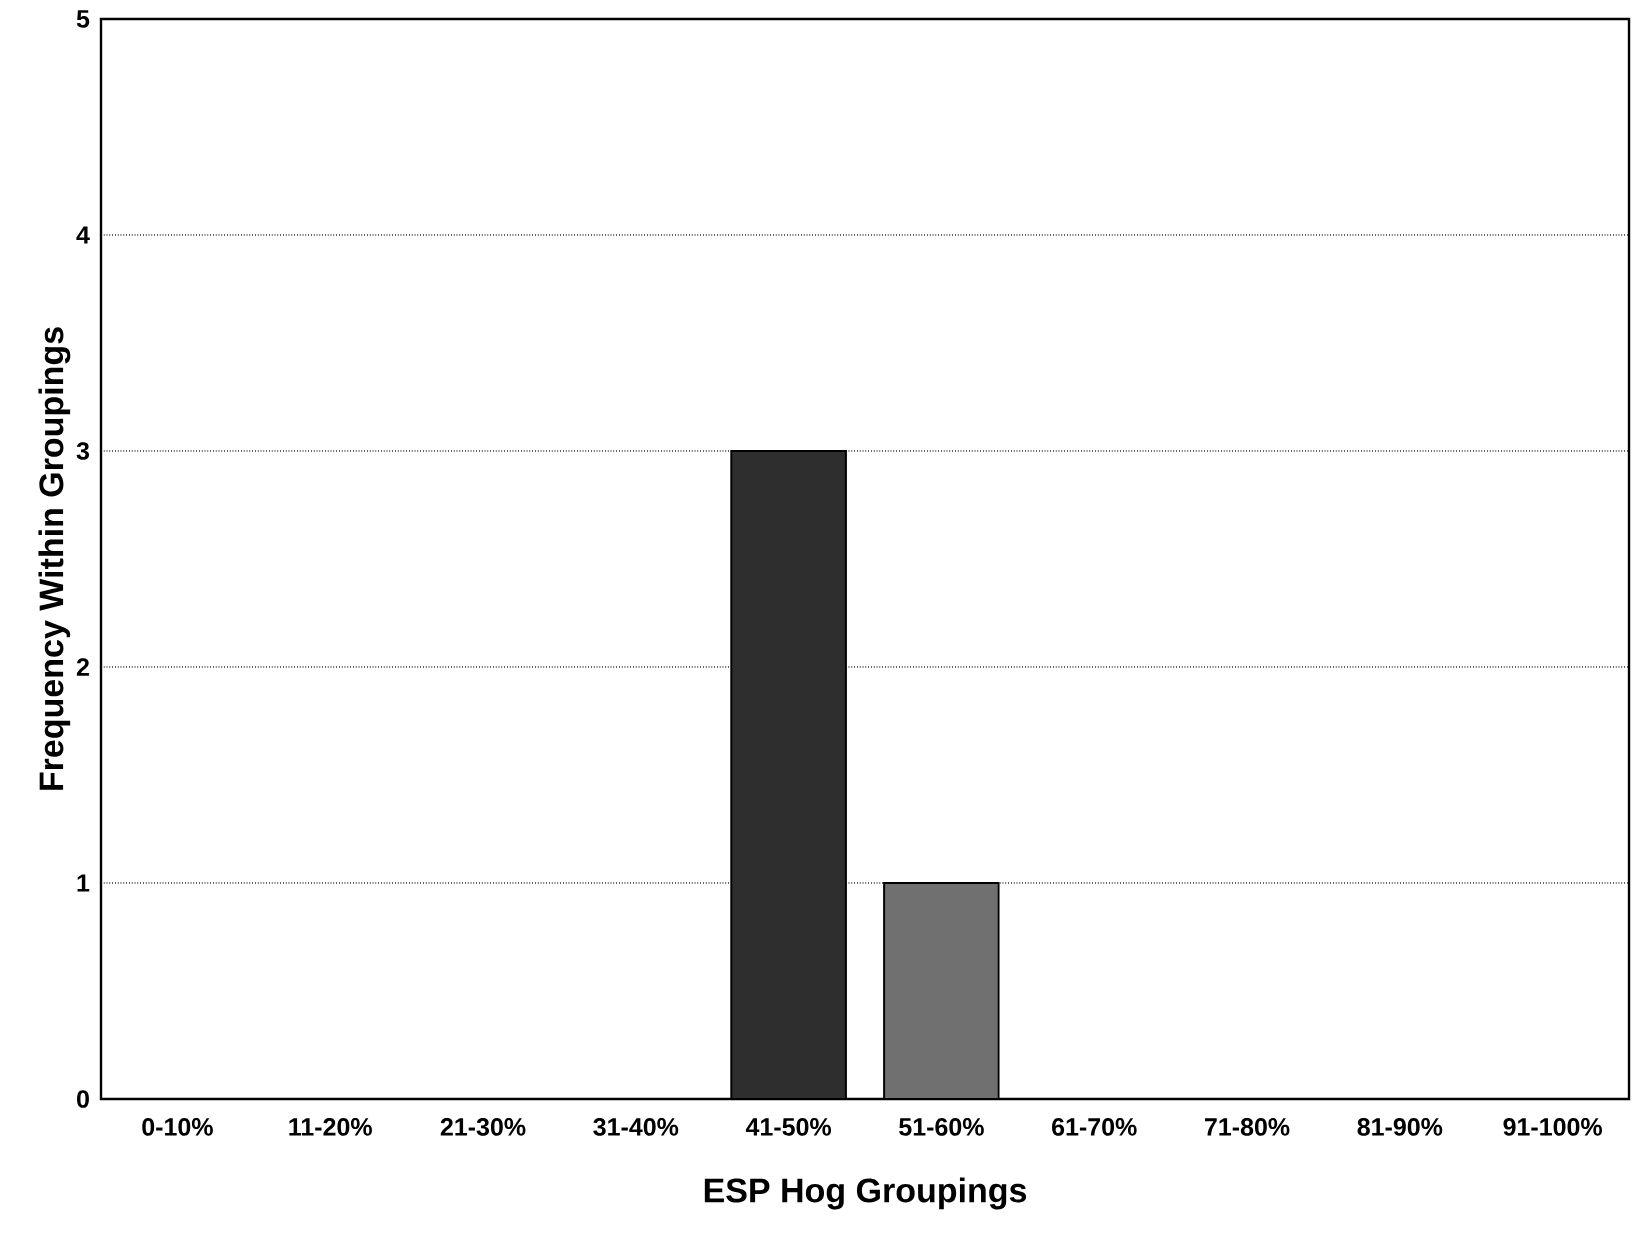  What do you see at coordinates (330, 1127) in the screenshot?
I see `x-tick-label: 11-20%` at bounding box center [330, 1127].